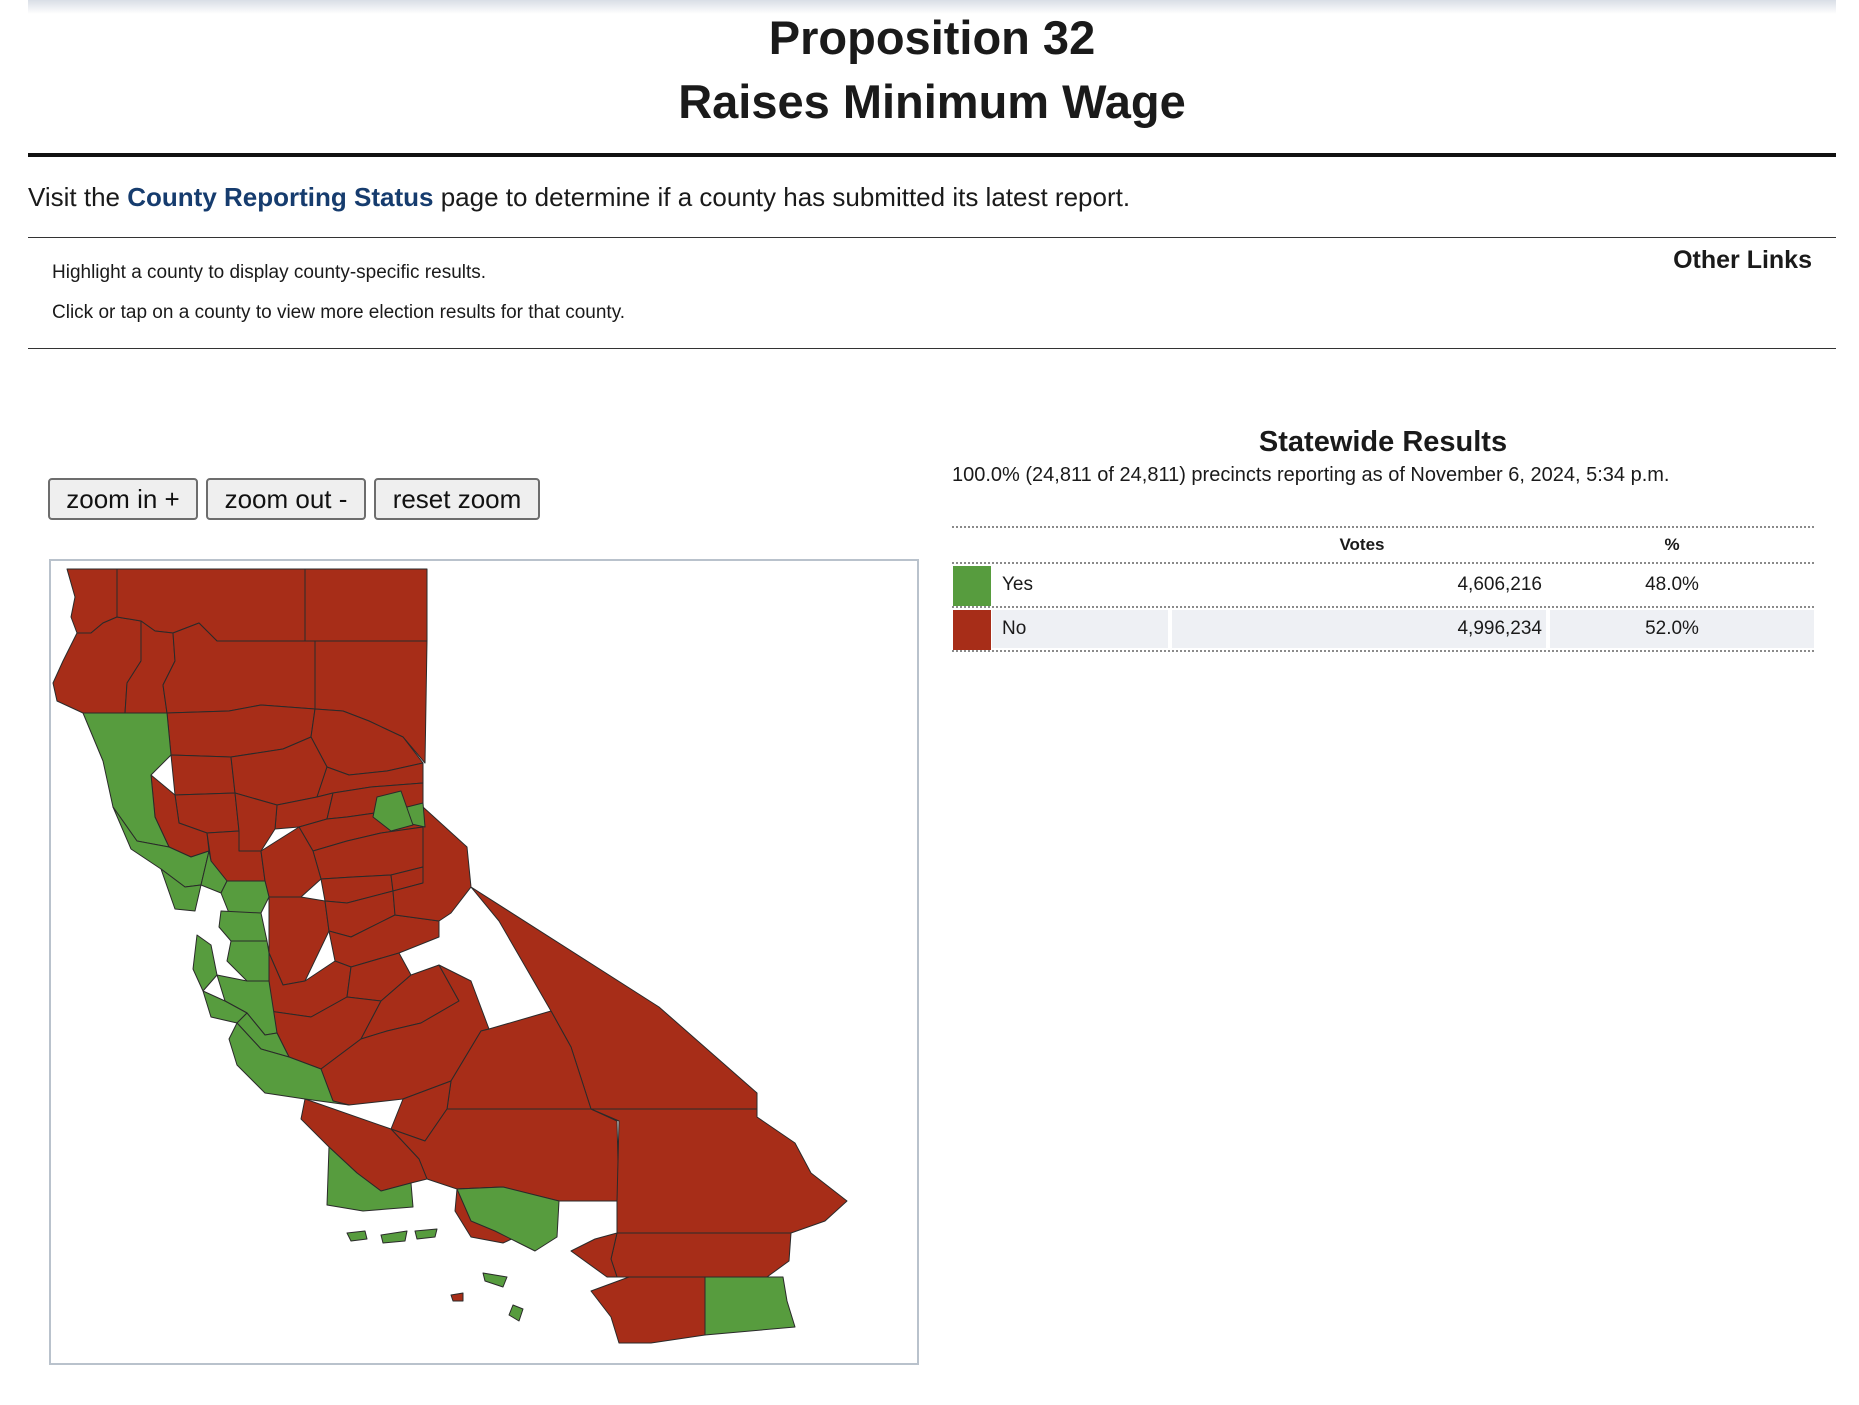 The width and height of the screenshot is (1859, 1405). Describe the element at coordinates (393, 811) in the screenshot. I see `county-alpine-sierra` at that location.